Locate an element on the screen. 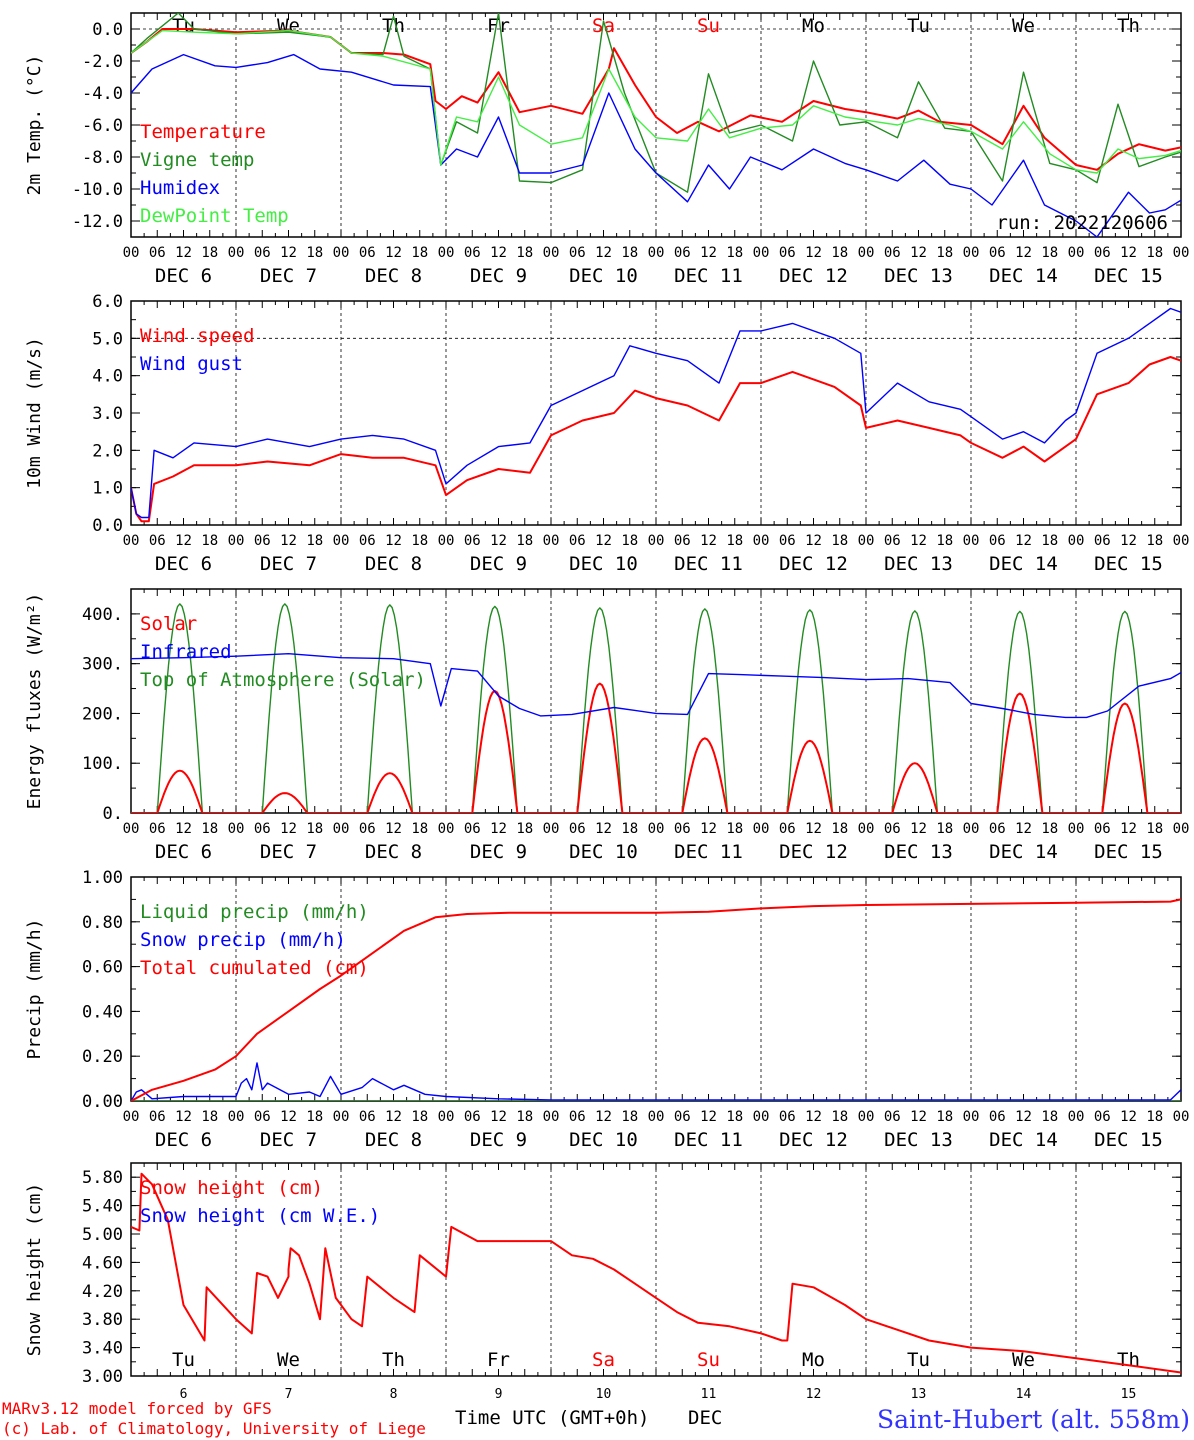 The width and height of the screenshot is (1194, 1440). y-axis-label: Snow height (cm) is located at coordinates (34, 1269).